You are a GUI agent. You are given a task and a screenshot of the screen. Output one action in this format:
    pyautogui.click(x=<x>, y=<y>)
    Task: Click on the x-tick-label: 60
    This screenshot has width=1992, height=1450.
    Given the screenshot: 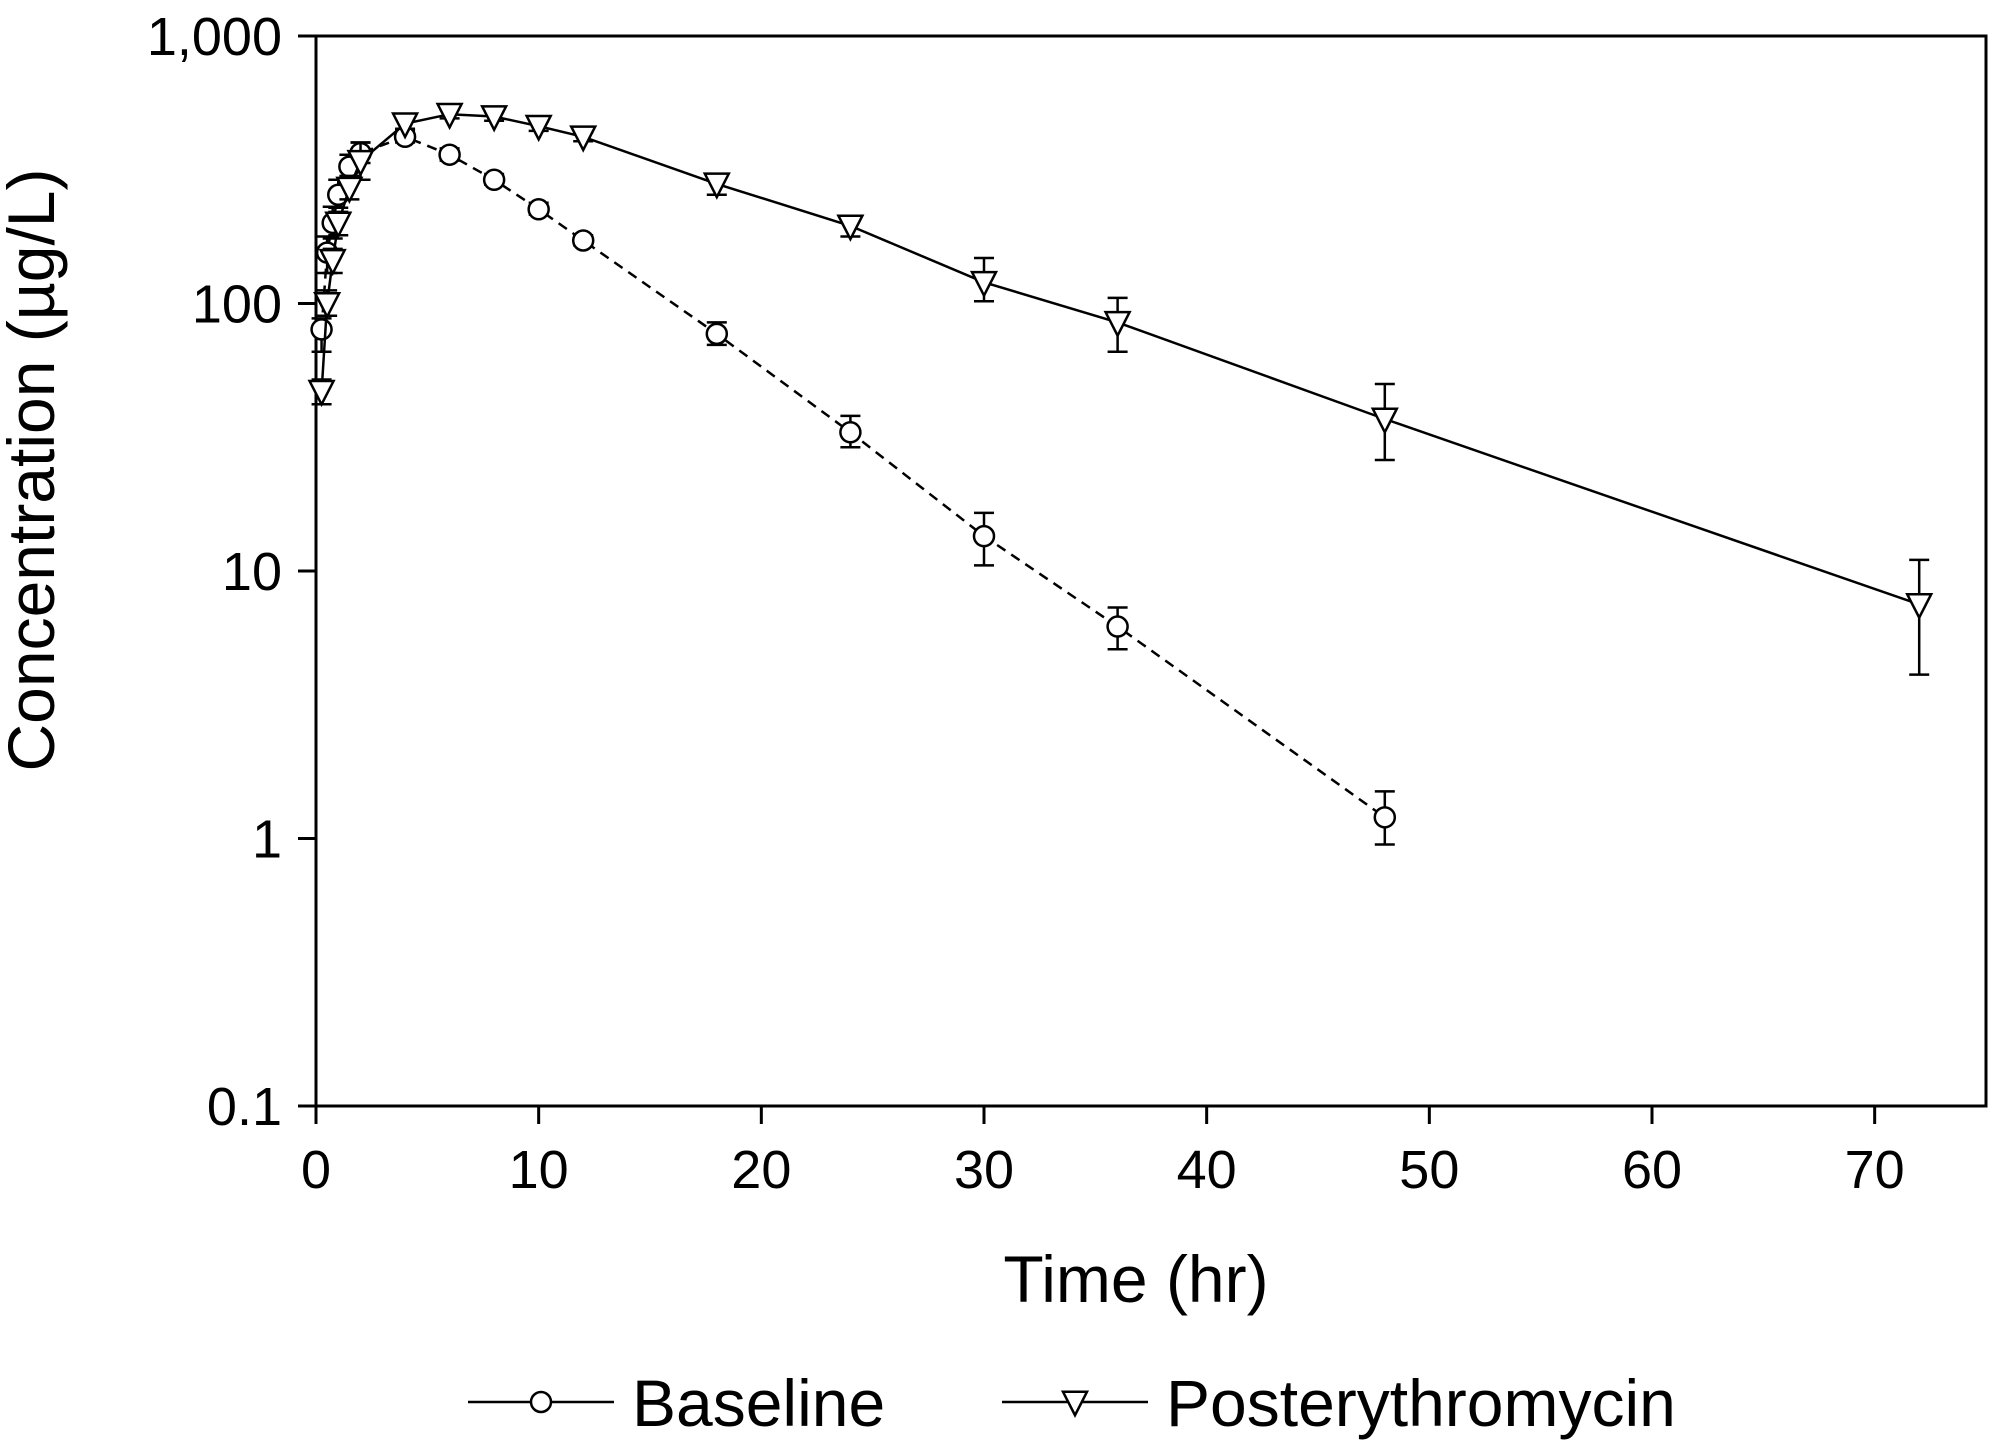 What is the action you would take?
    pyautogui.click(x=1652, y=1170)
    